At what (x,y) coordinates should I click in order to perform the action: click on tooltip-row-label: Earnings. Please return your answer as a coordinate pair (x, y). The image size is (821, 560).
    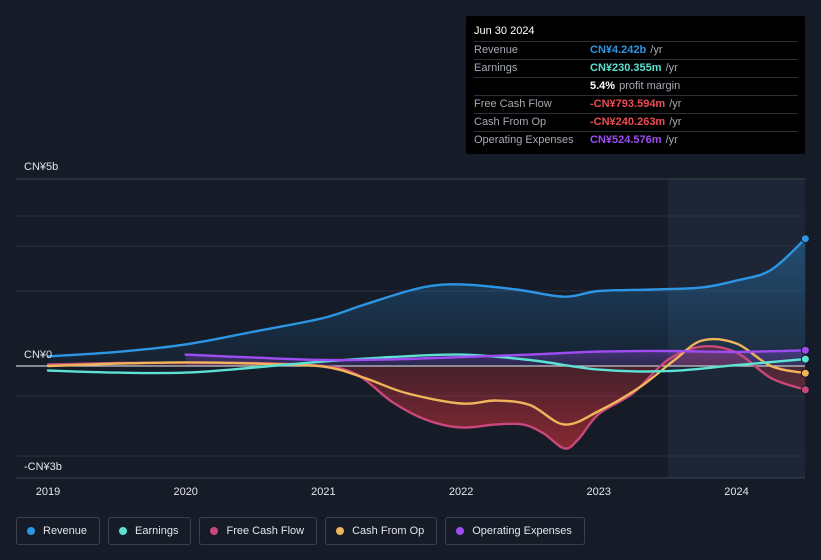
    Looking at the image, I should click on (496, 68).